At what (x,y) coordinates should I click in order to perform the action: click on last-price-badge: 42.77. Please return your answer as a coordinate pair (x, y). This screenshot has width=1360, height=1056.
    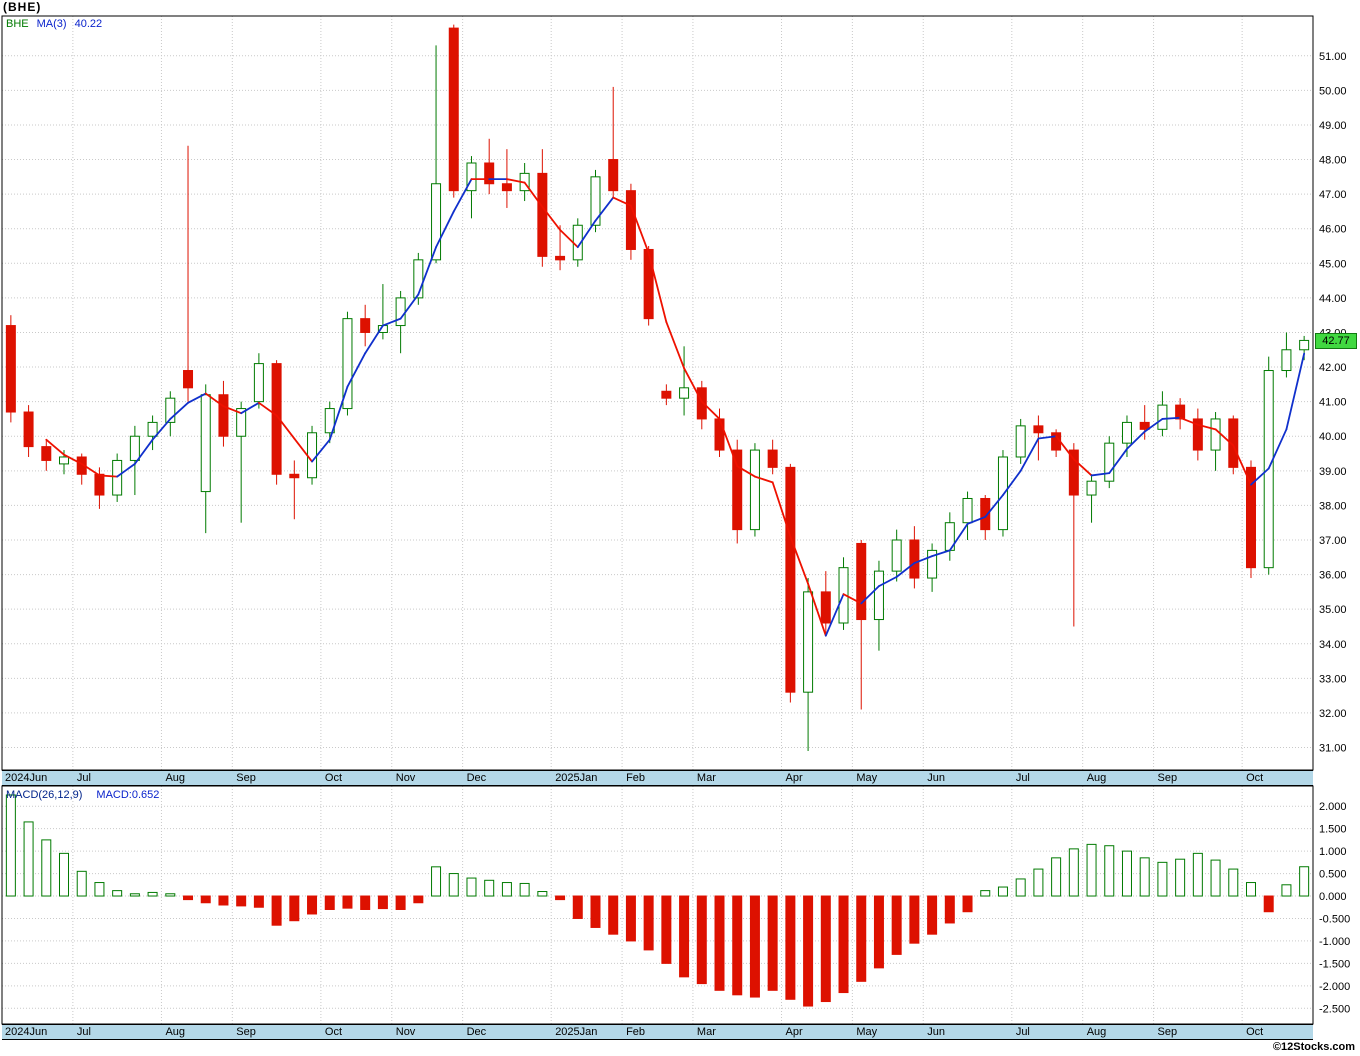
    Looking at the image, I should click on (1336, 341).